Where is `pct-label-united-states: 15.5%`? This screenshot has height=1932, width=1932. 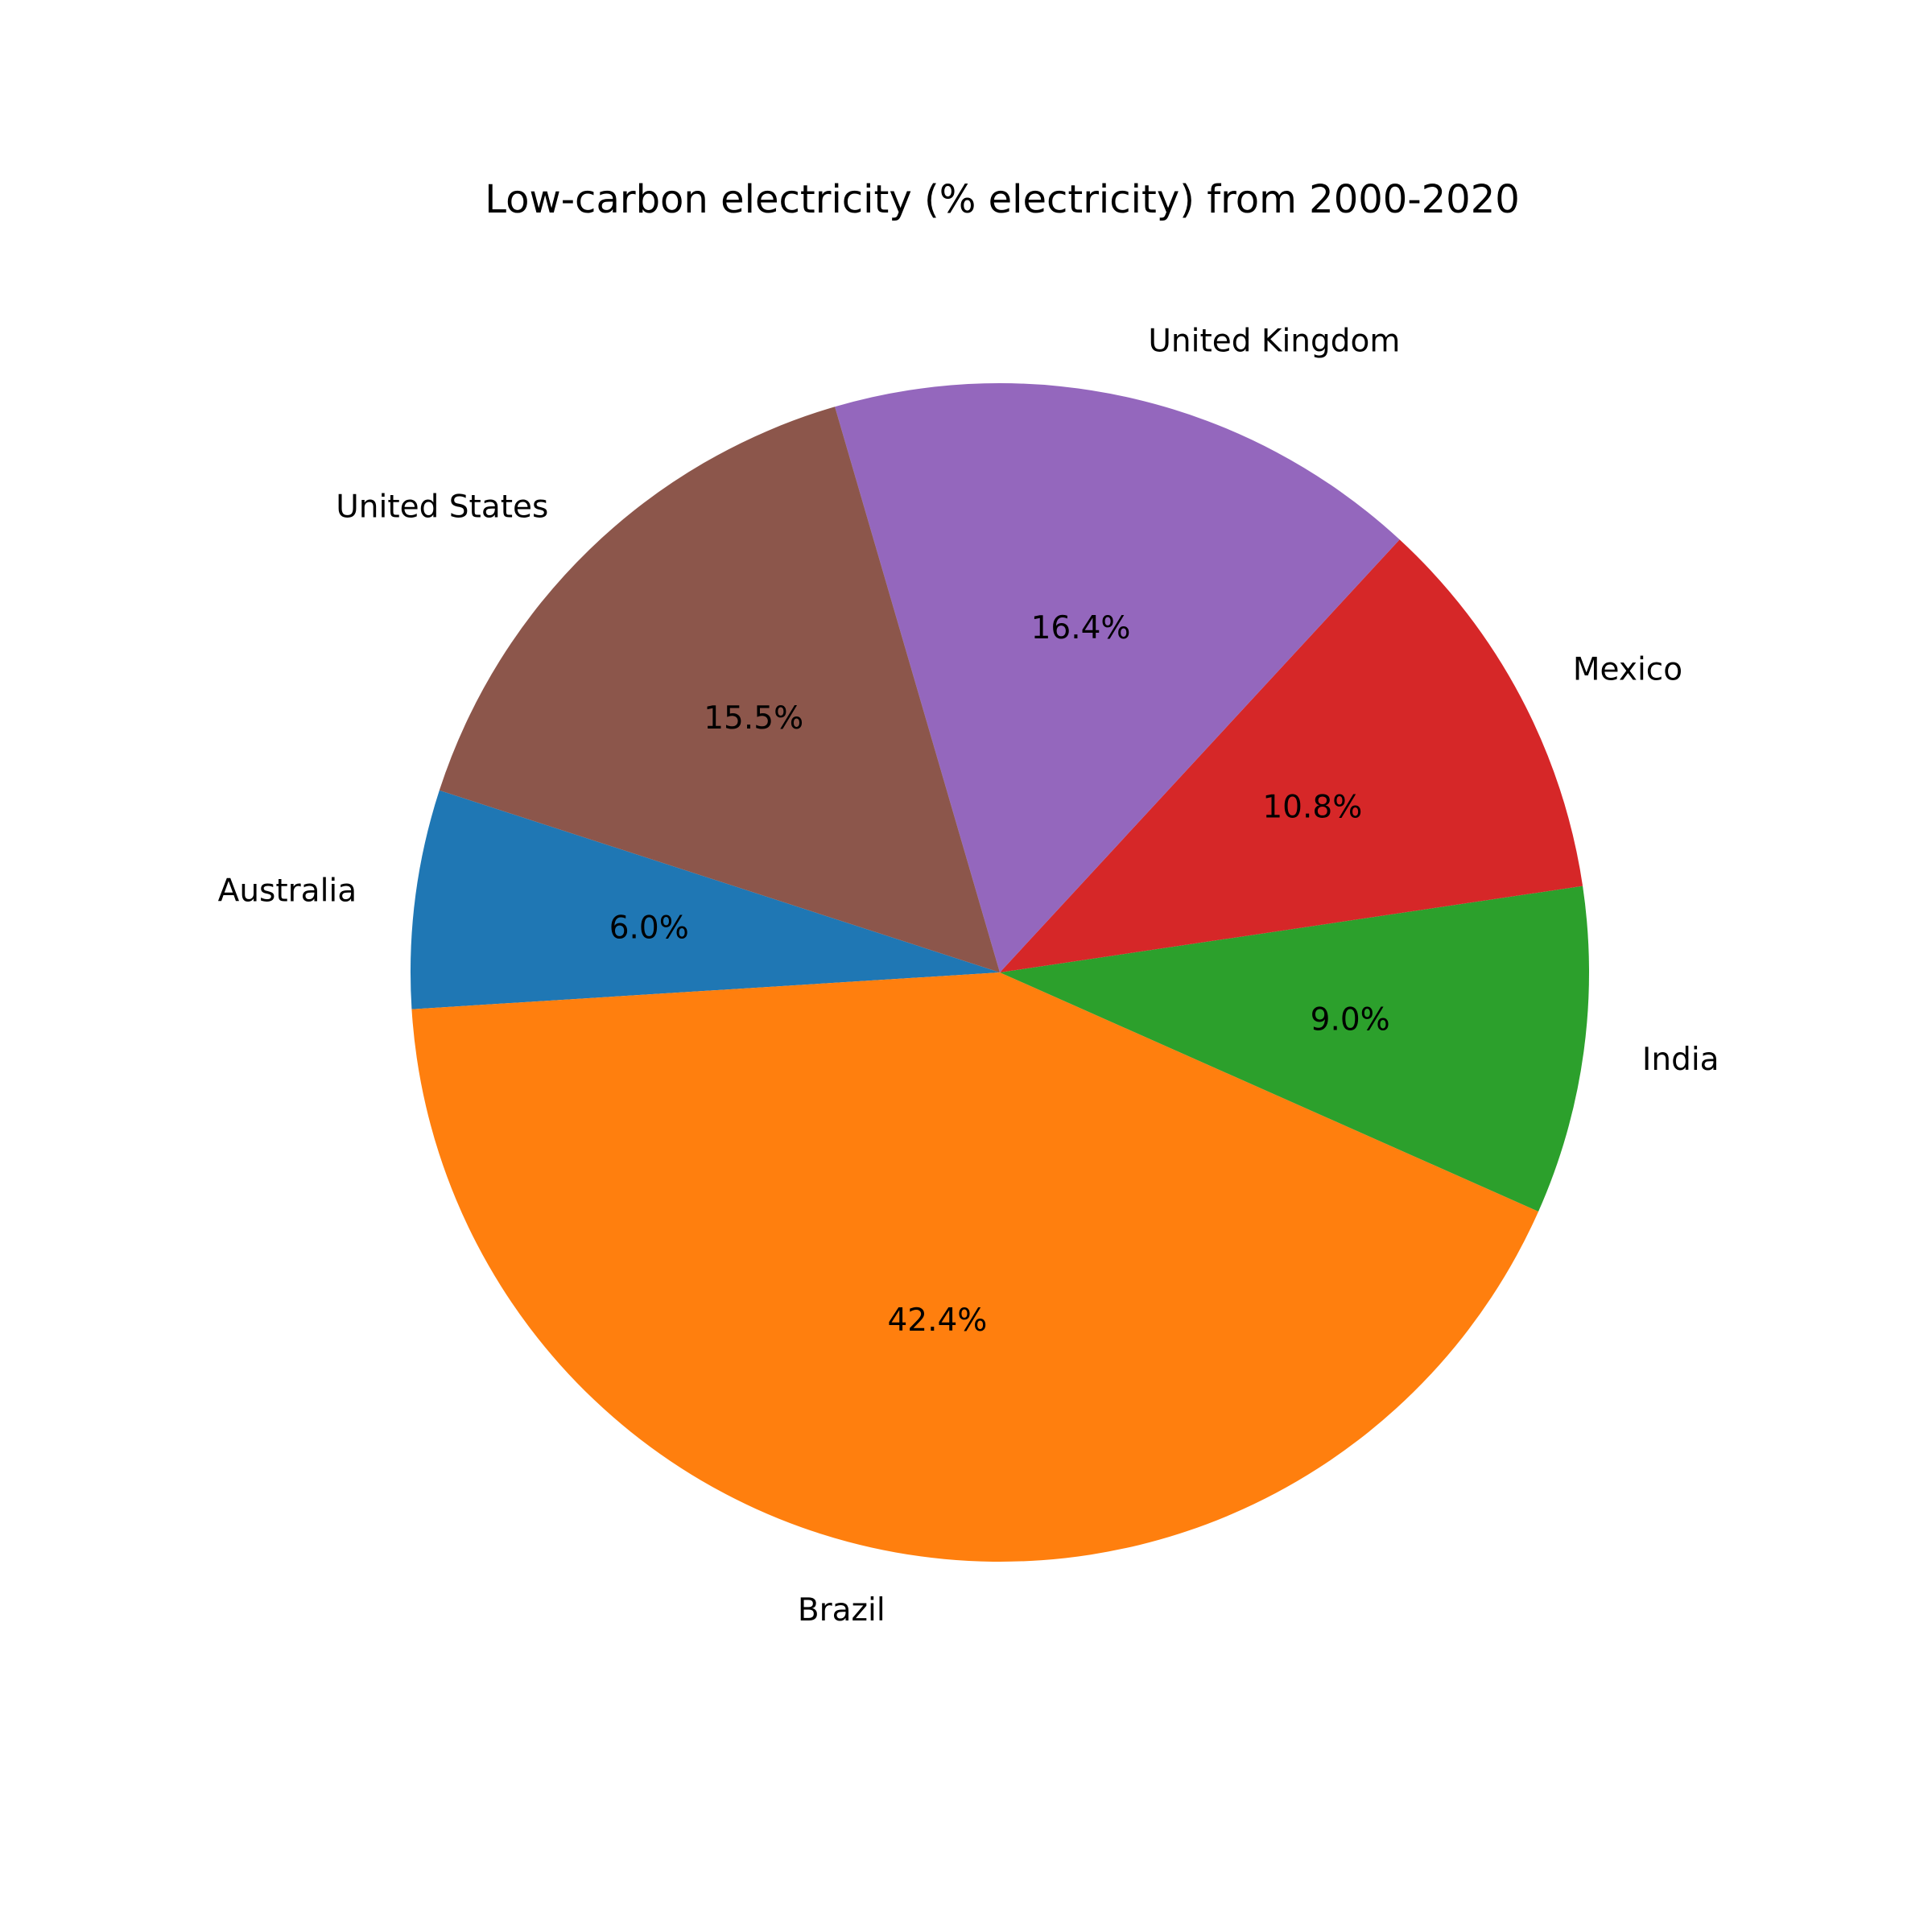 pct-label-united-states: 15.5% is located at coordinates (753, 718).